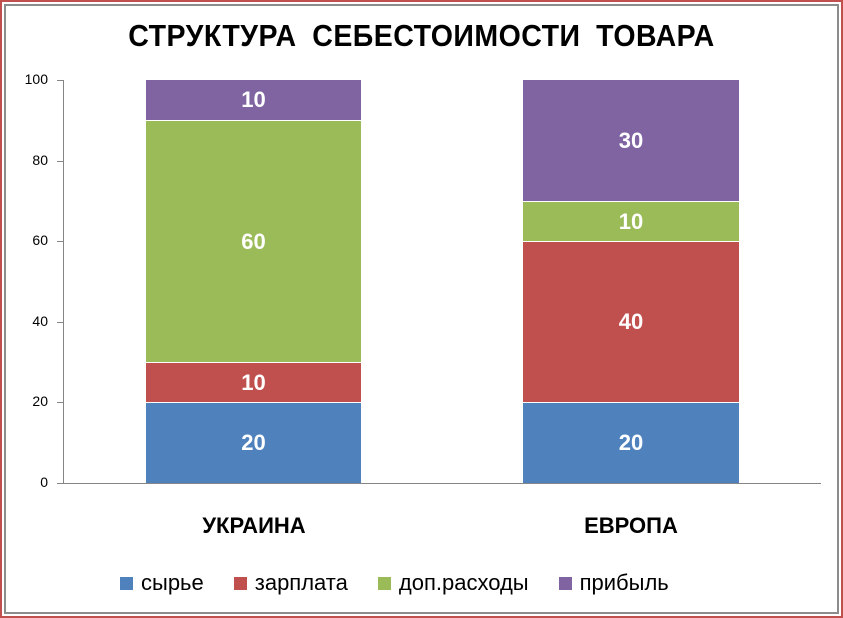 Image resolution: width=843 pixels, height=618 pixels. What do you see at coordinates (631, 525) in the screenshot?
I see `category-label-europe: ЕВРОПА` at bounding box center [631, 525].